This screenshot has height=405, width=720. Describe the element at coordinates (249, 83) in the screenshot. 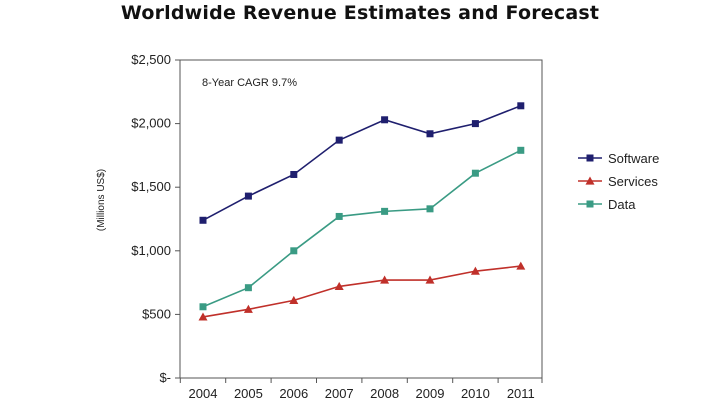

I see `cagr-annotation: 8-Year CAGR 9.7%` at that location.